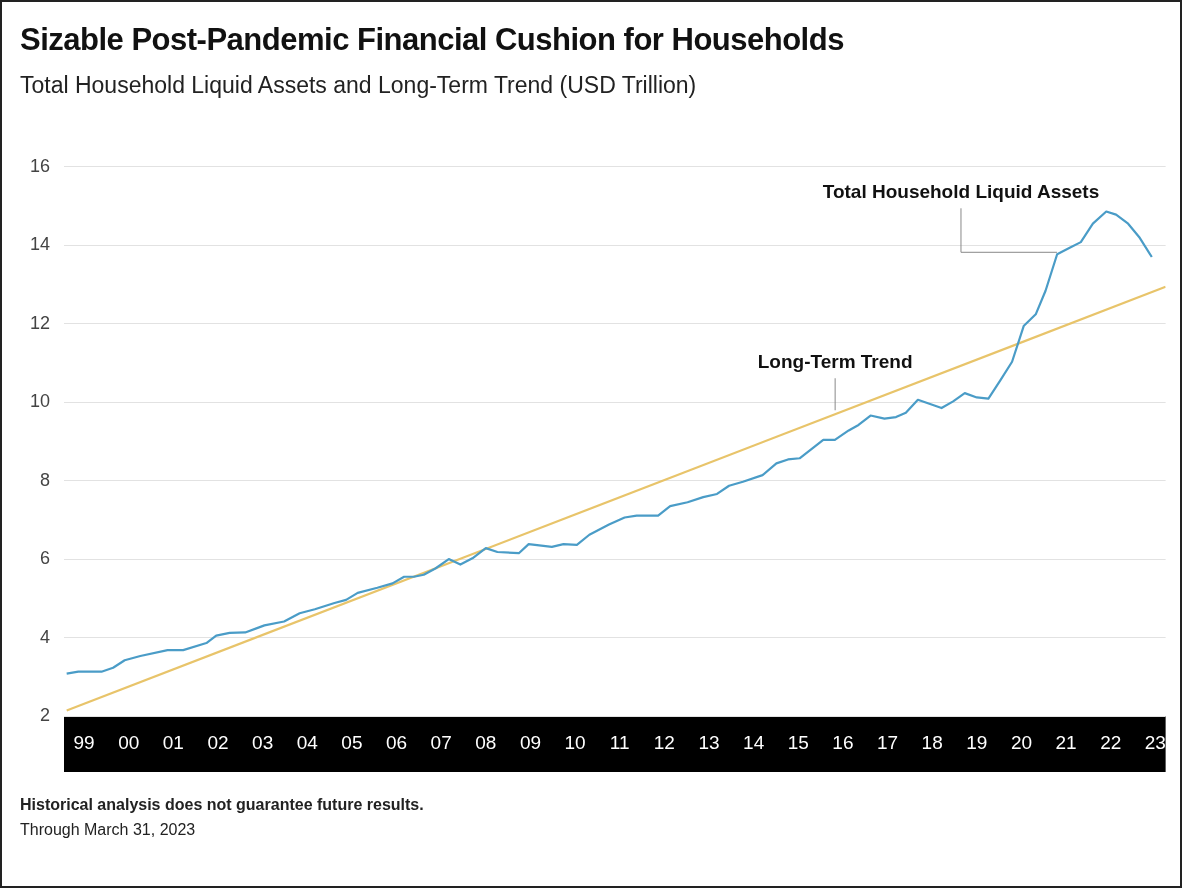 The width and height of the screenshot is (1182, 888). What do you see at coordinates (129, 742) in the screenshot?
I see `x-tick-label: 00` at bounding box center [129, 742].